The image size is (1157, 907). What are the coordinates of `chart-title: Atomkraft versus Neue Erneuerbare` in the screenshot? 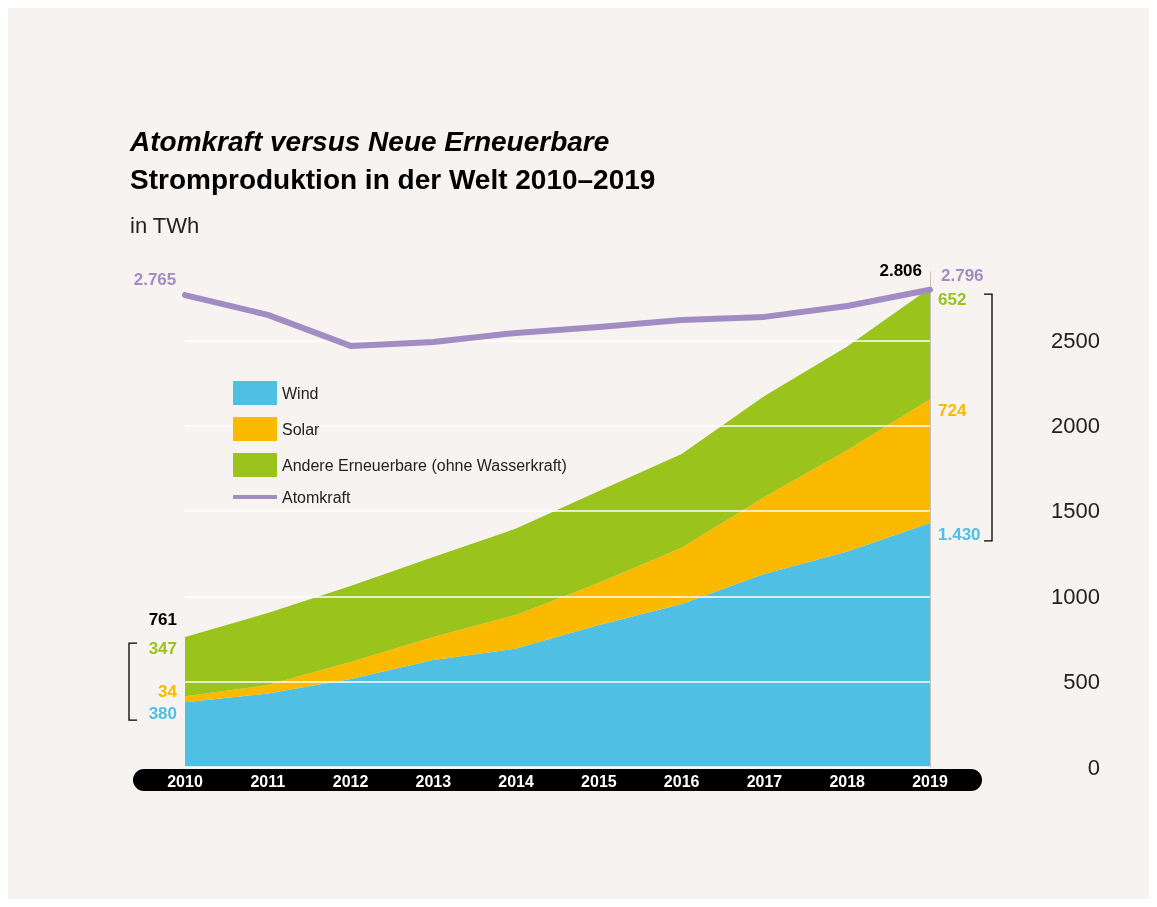 It's located at (370, 142).